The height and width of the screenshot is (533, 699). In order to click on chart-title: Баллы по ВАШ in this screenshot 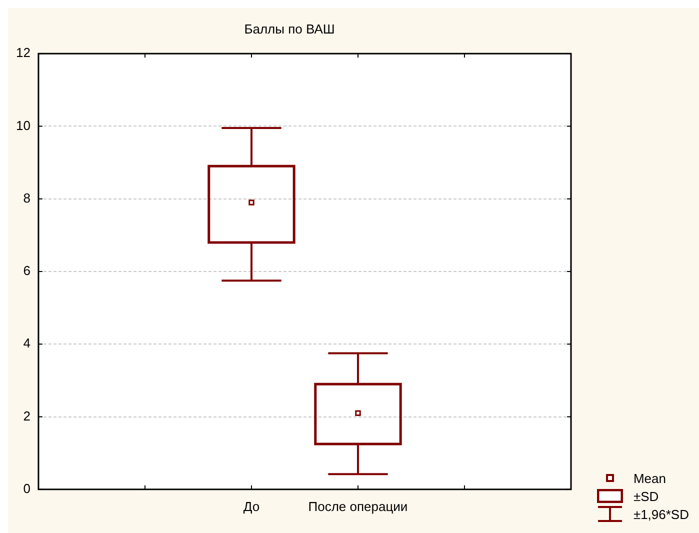, I will do `click(289, 28)`.